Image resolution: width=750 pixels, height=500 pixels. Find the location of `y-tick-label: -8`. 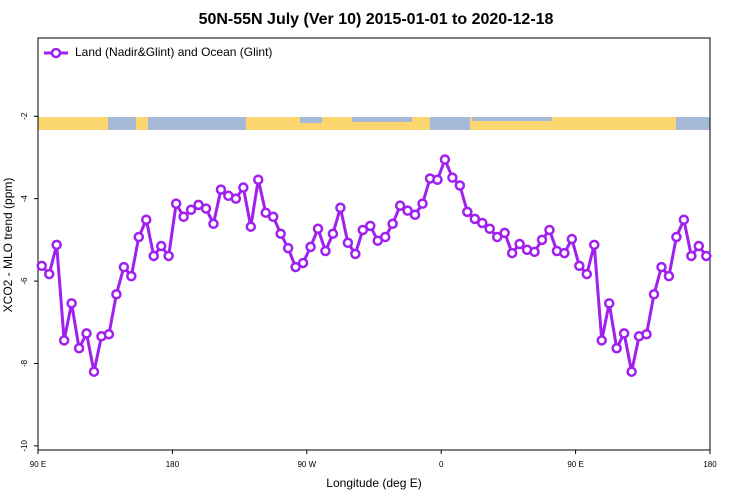

y-tick-label: -8 is located at coordinates (24, 363).